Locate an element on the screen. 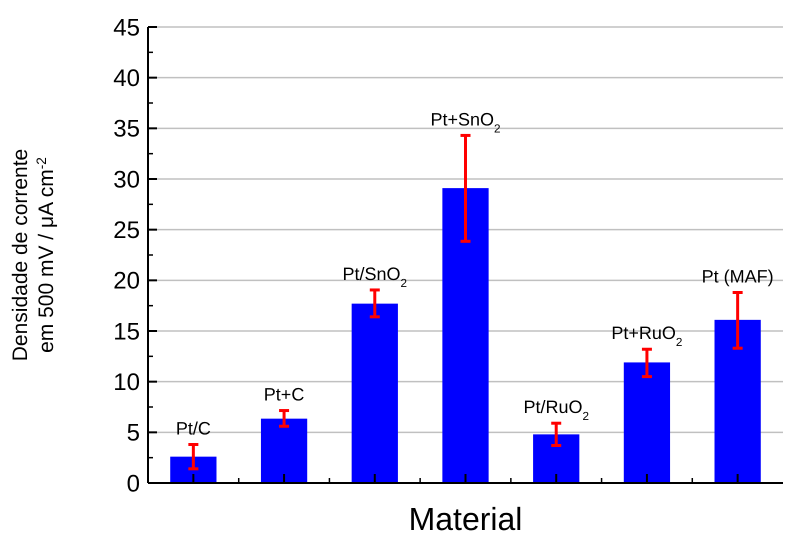 The width and height of the screenshot is (801, 542). y-tick-label: 0 is located at coordinates (133, 484).